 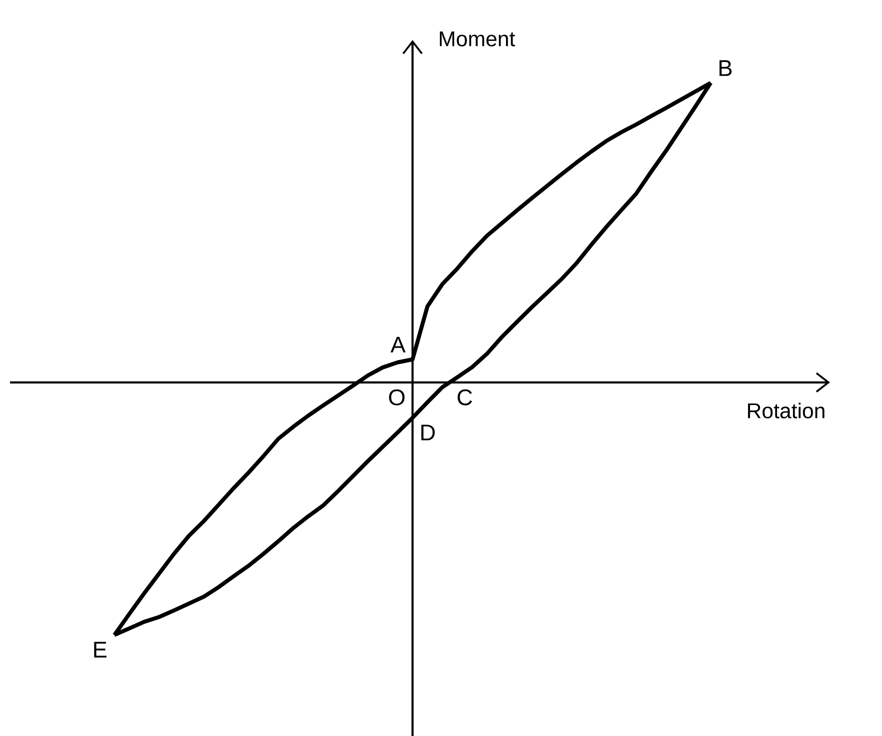 I want to click on text: E, so click(x=100, y=650).